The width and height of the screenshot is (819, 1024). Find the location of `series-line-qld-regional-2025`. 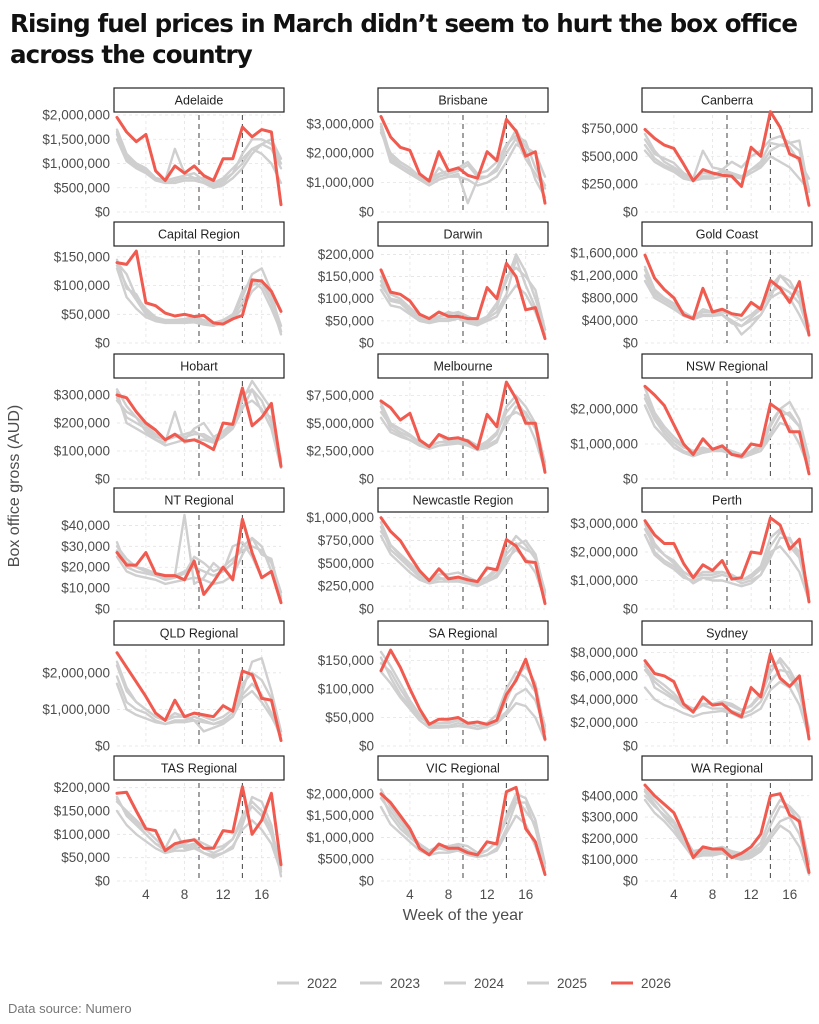

series-line-qld-regional-2025 is located at coordinates (199, 709).